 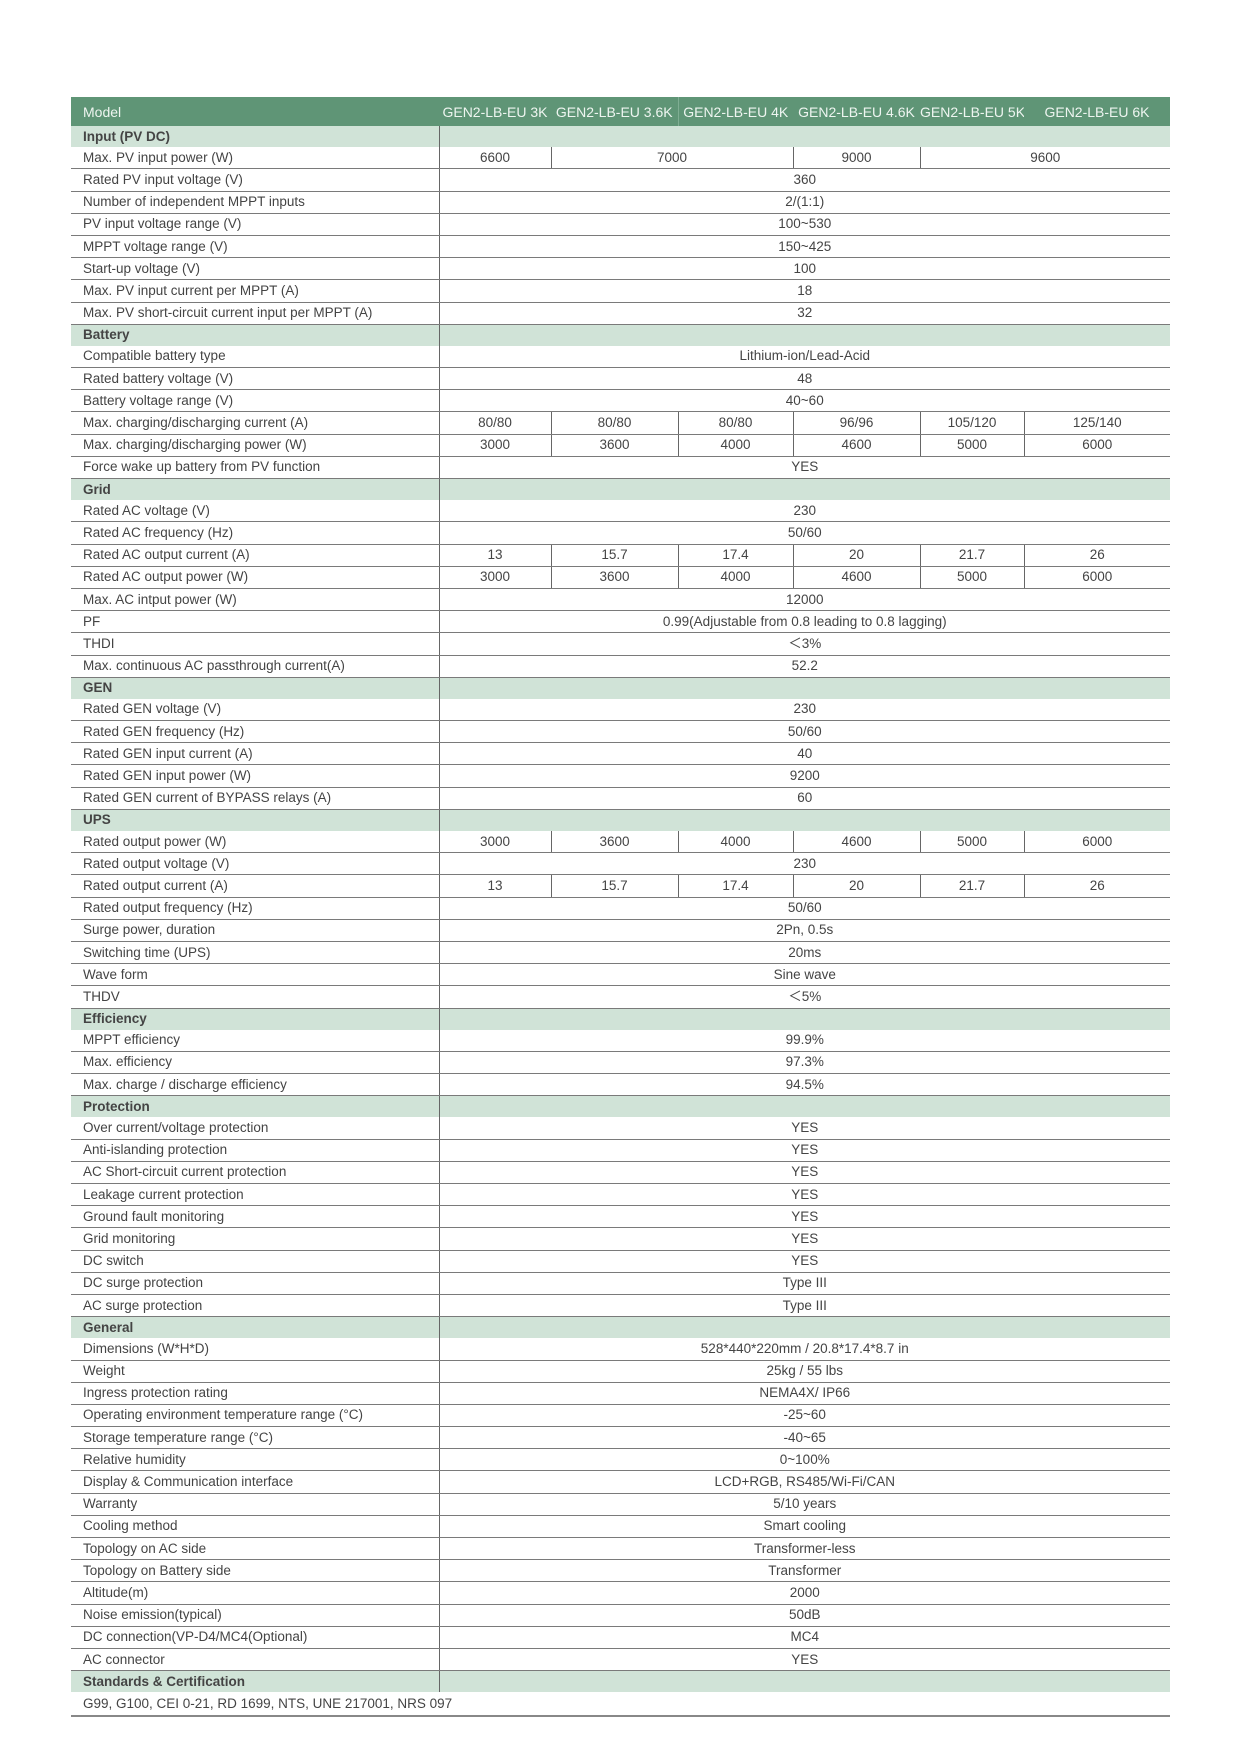 I want to click on spec-label: Max. PV input current per MPPT (A), so click(x=255, y=291).